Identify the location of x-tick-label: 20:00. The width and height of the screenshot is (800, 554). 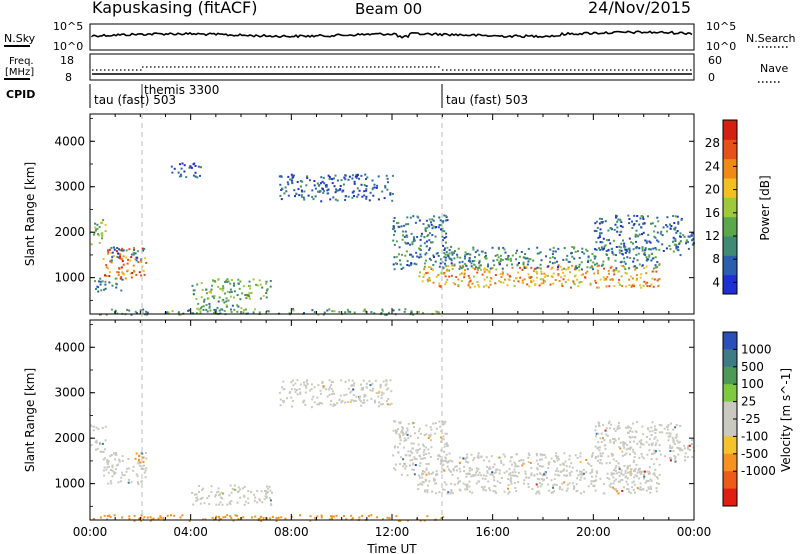
(593, 532).